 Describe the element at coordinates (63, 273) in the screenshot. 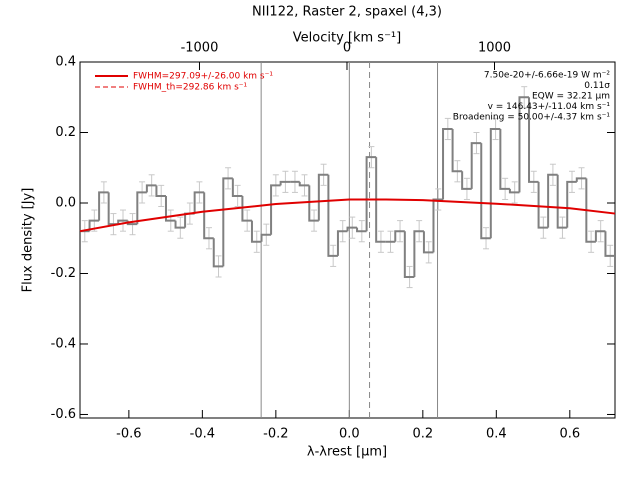

I see `y-tick-label: -0.2` at that location.